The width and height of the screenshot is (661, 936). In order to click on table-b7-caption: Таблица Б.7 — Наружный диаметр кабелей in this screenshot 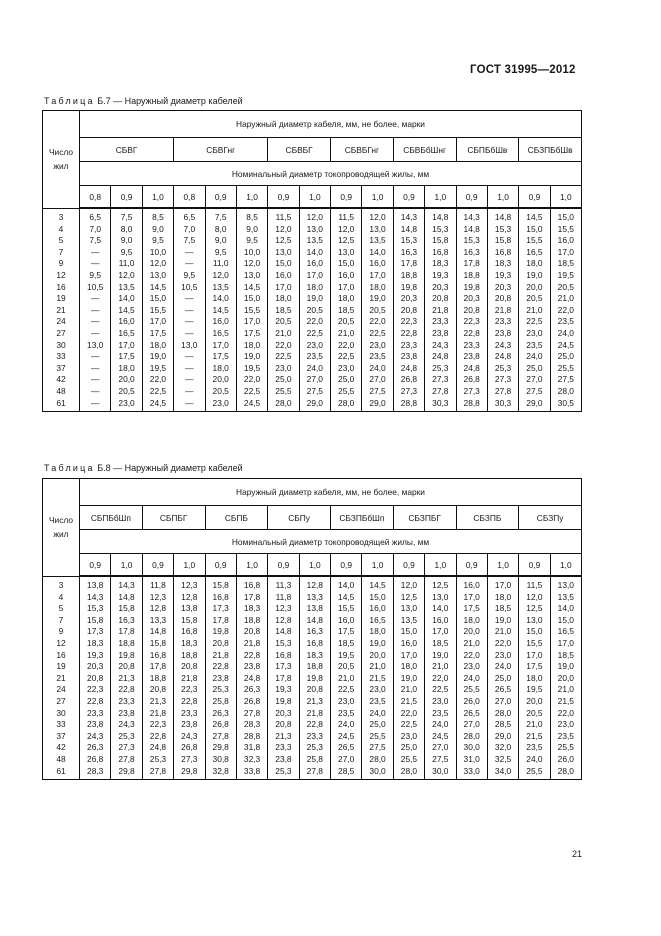, I will do `click(143, 101)`.